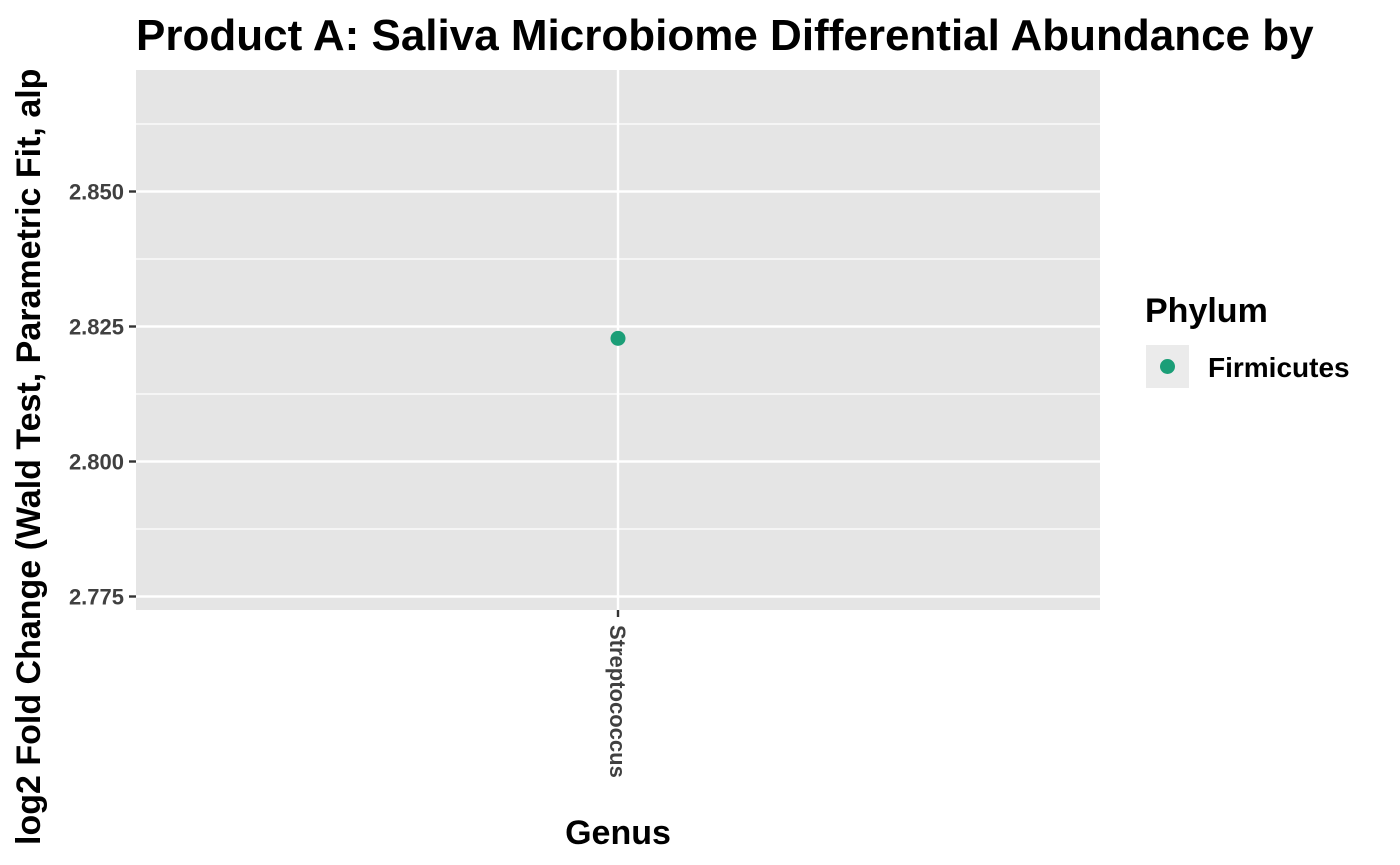 This screenshot has width=1400, height=865. I want to click on legend: Phylum Firmicutes, so click(1247, 340).